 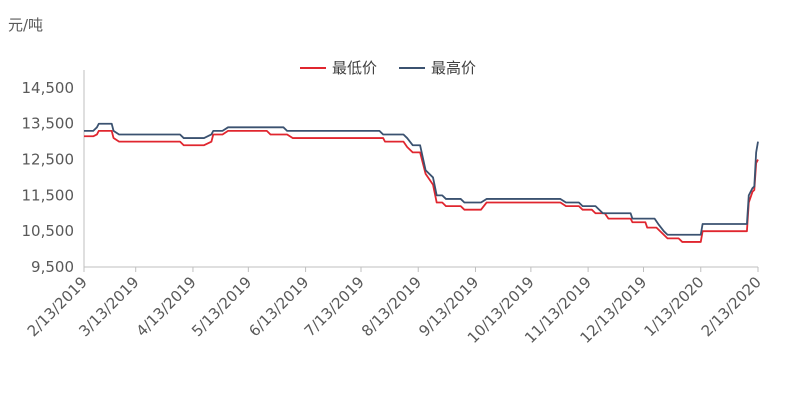 I want to click on y-tick-label: 12,500, so click(x=48, y=160).